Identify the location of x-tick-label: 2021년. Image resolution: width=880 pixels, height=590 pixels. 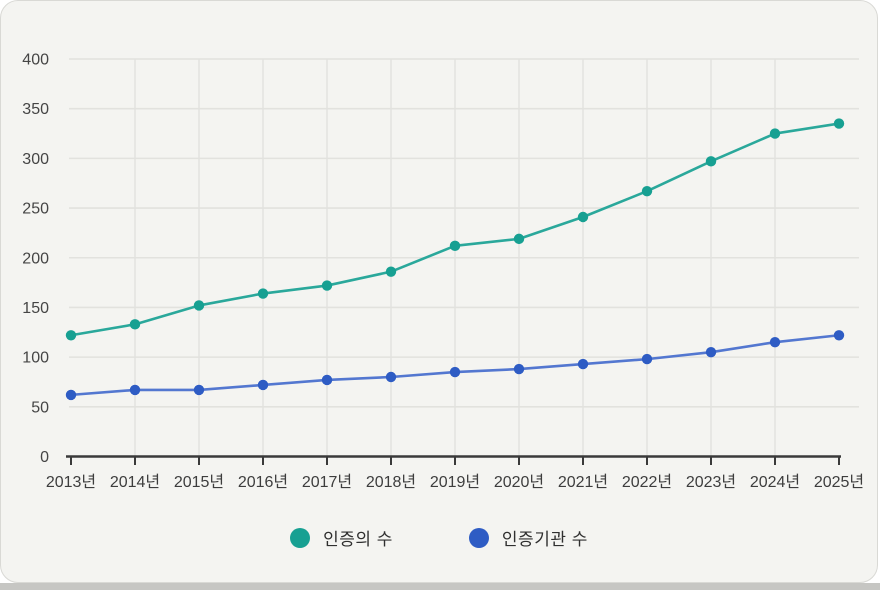
(583, 482).